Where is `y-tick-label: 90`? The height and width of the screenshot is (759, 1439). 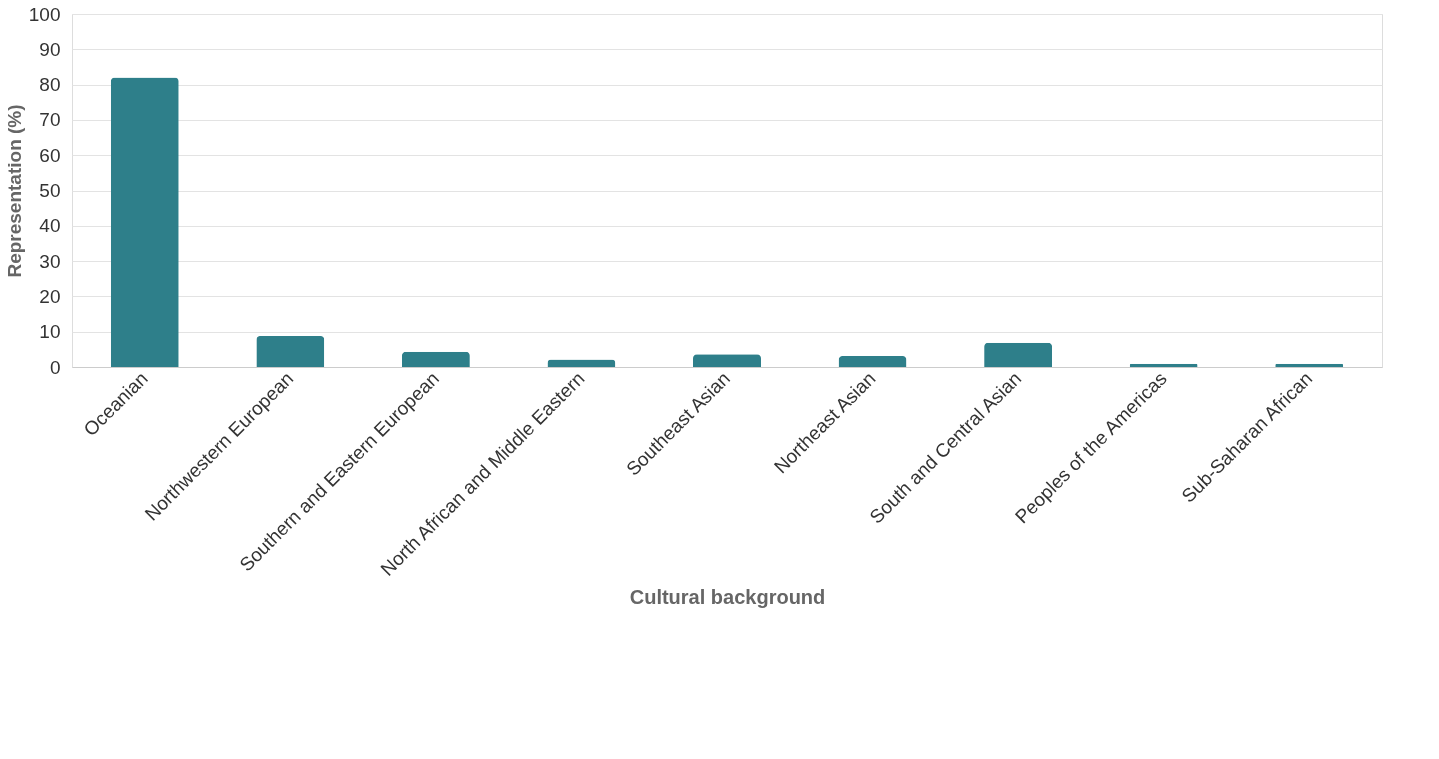
y-tick-label: 90 is located at coordinates (50, 49).